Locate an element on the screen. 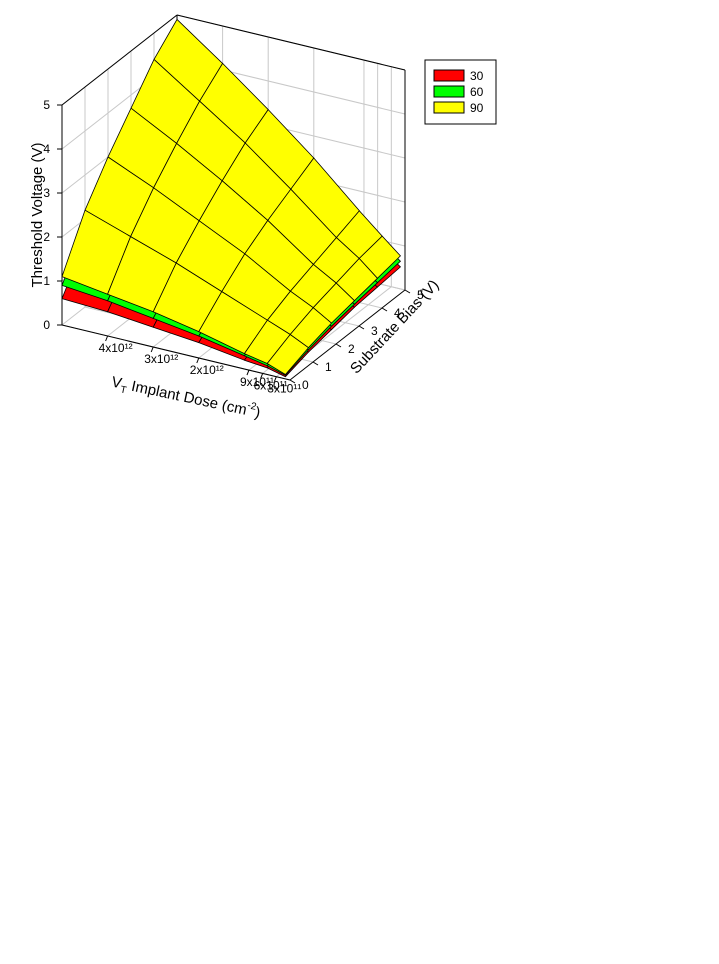 The image size is (719, 964). y-tick-label: 1 is located at coordinates (328, 367).